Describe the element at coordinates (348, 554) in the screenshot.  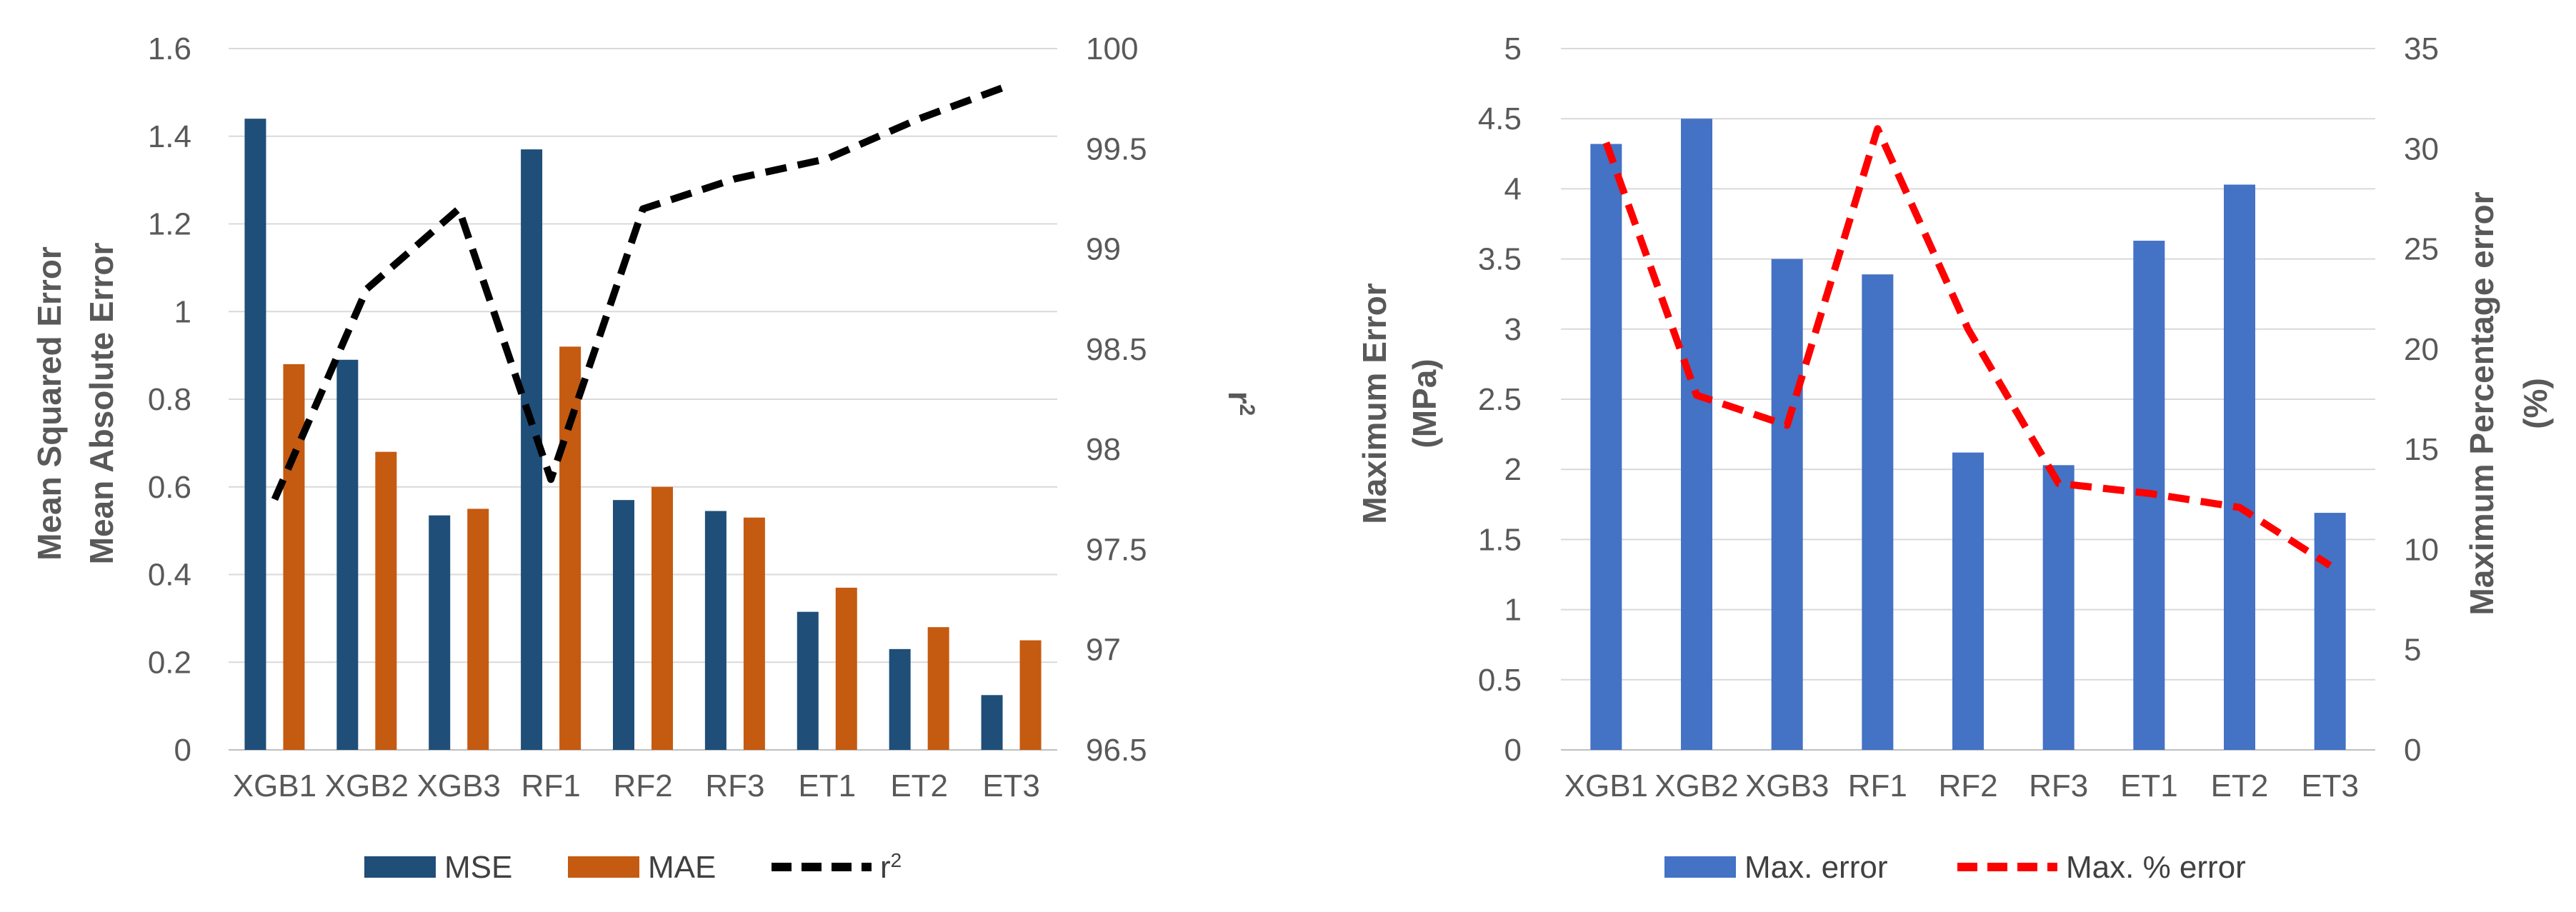
I see `bar-mse-xgb2` at that location.